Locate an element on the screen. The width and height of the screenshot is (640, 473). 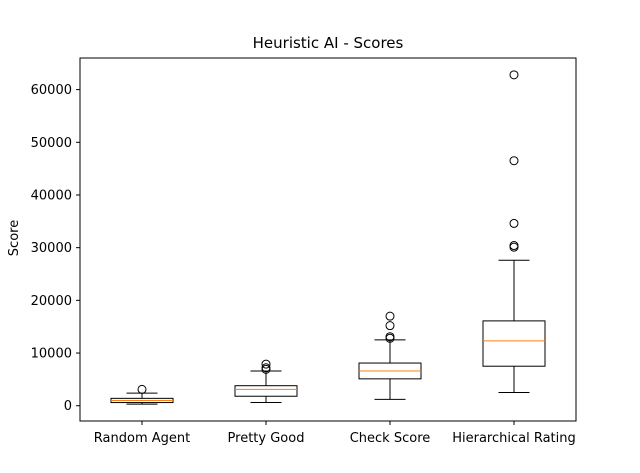
y-tick-label: 10000 is located at coordinates (51, 354).